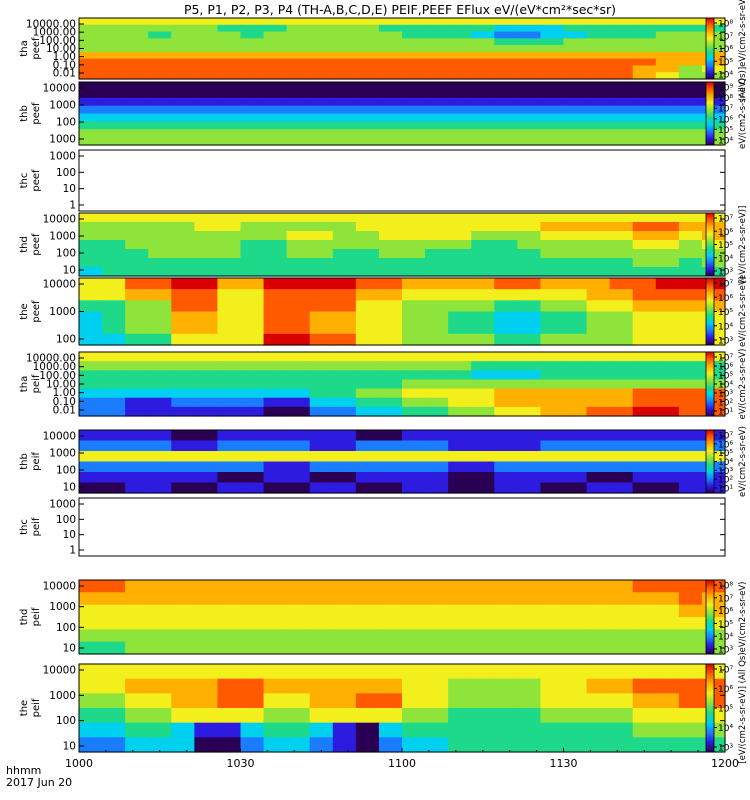  I want to click on colorbar-tick-label: 10⁵, so click(725, 377).